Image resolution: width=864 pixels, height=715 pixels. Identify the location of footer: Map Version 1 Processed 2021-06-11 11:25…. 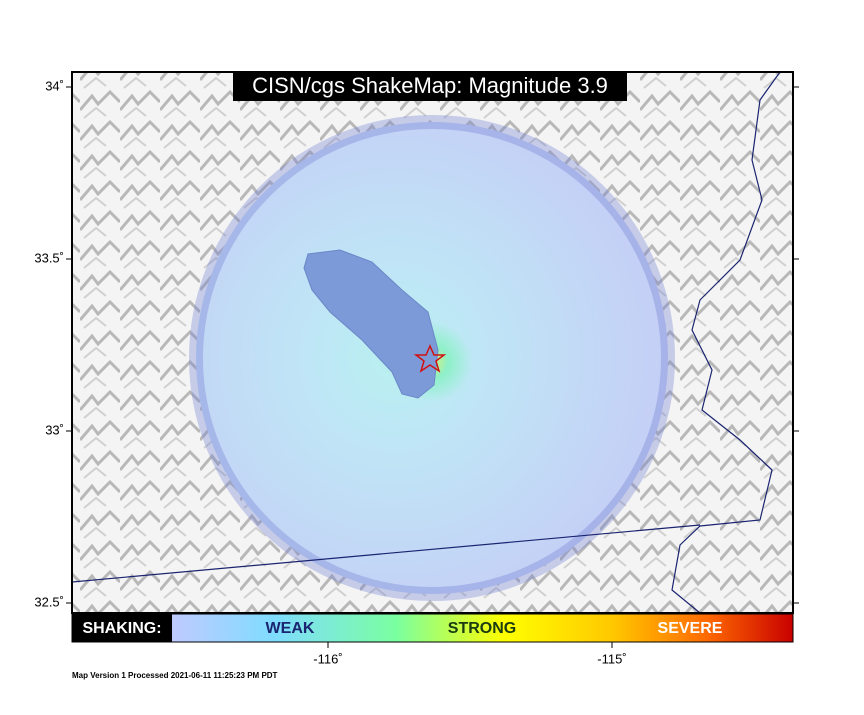
(175, 675).